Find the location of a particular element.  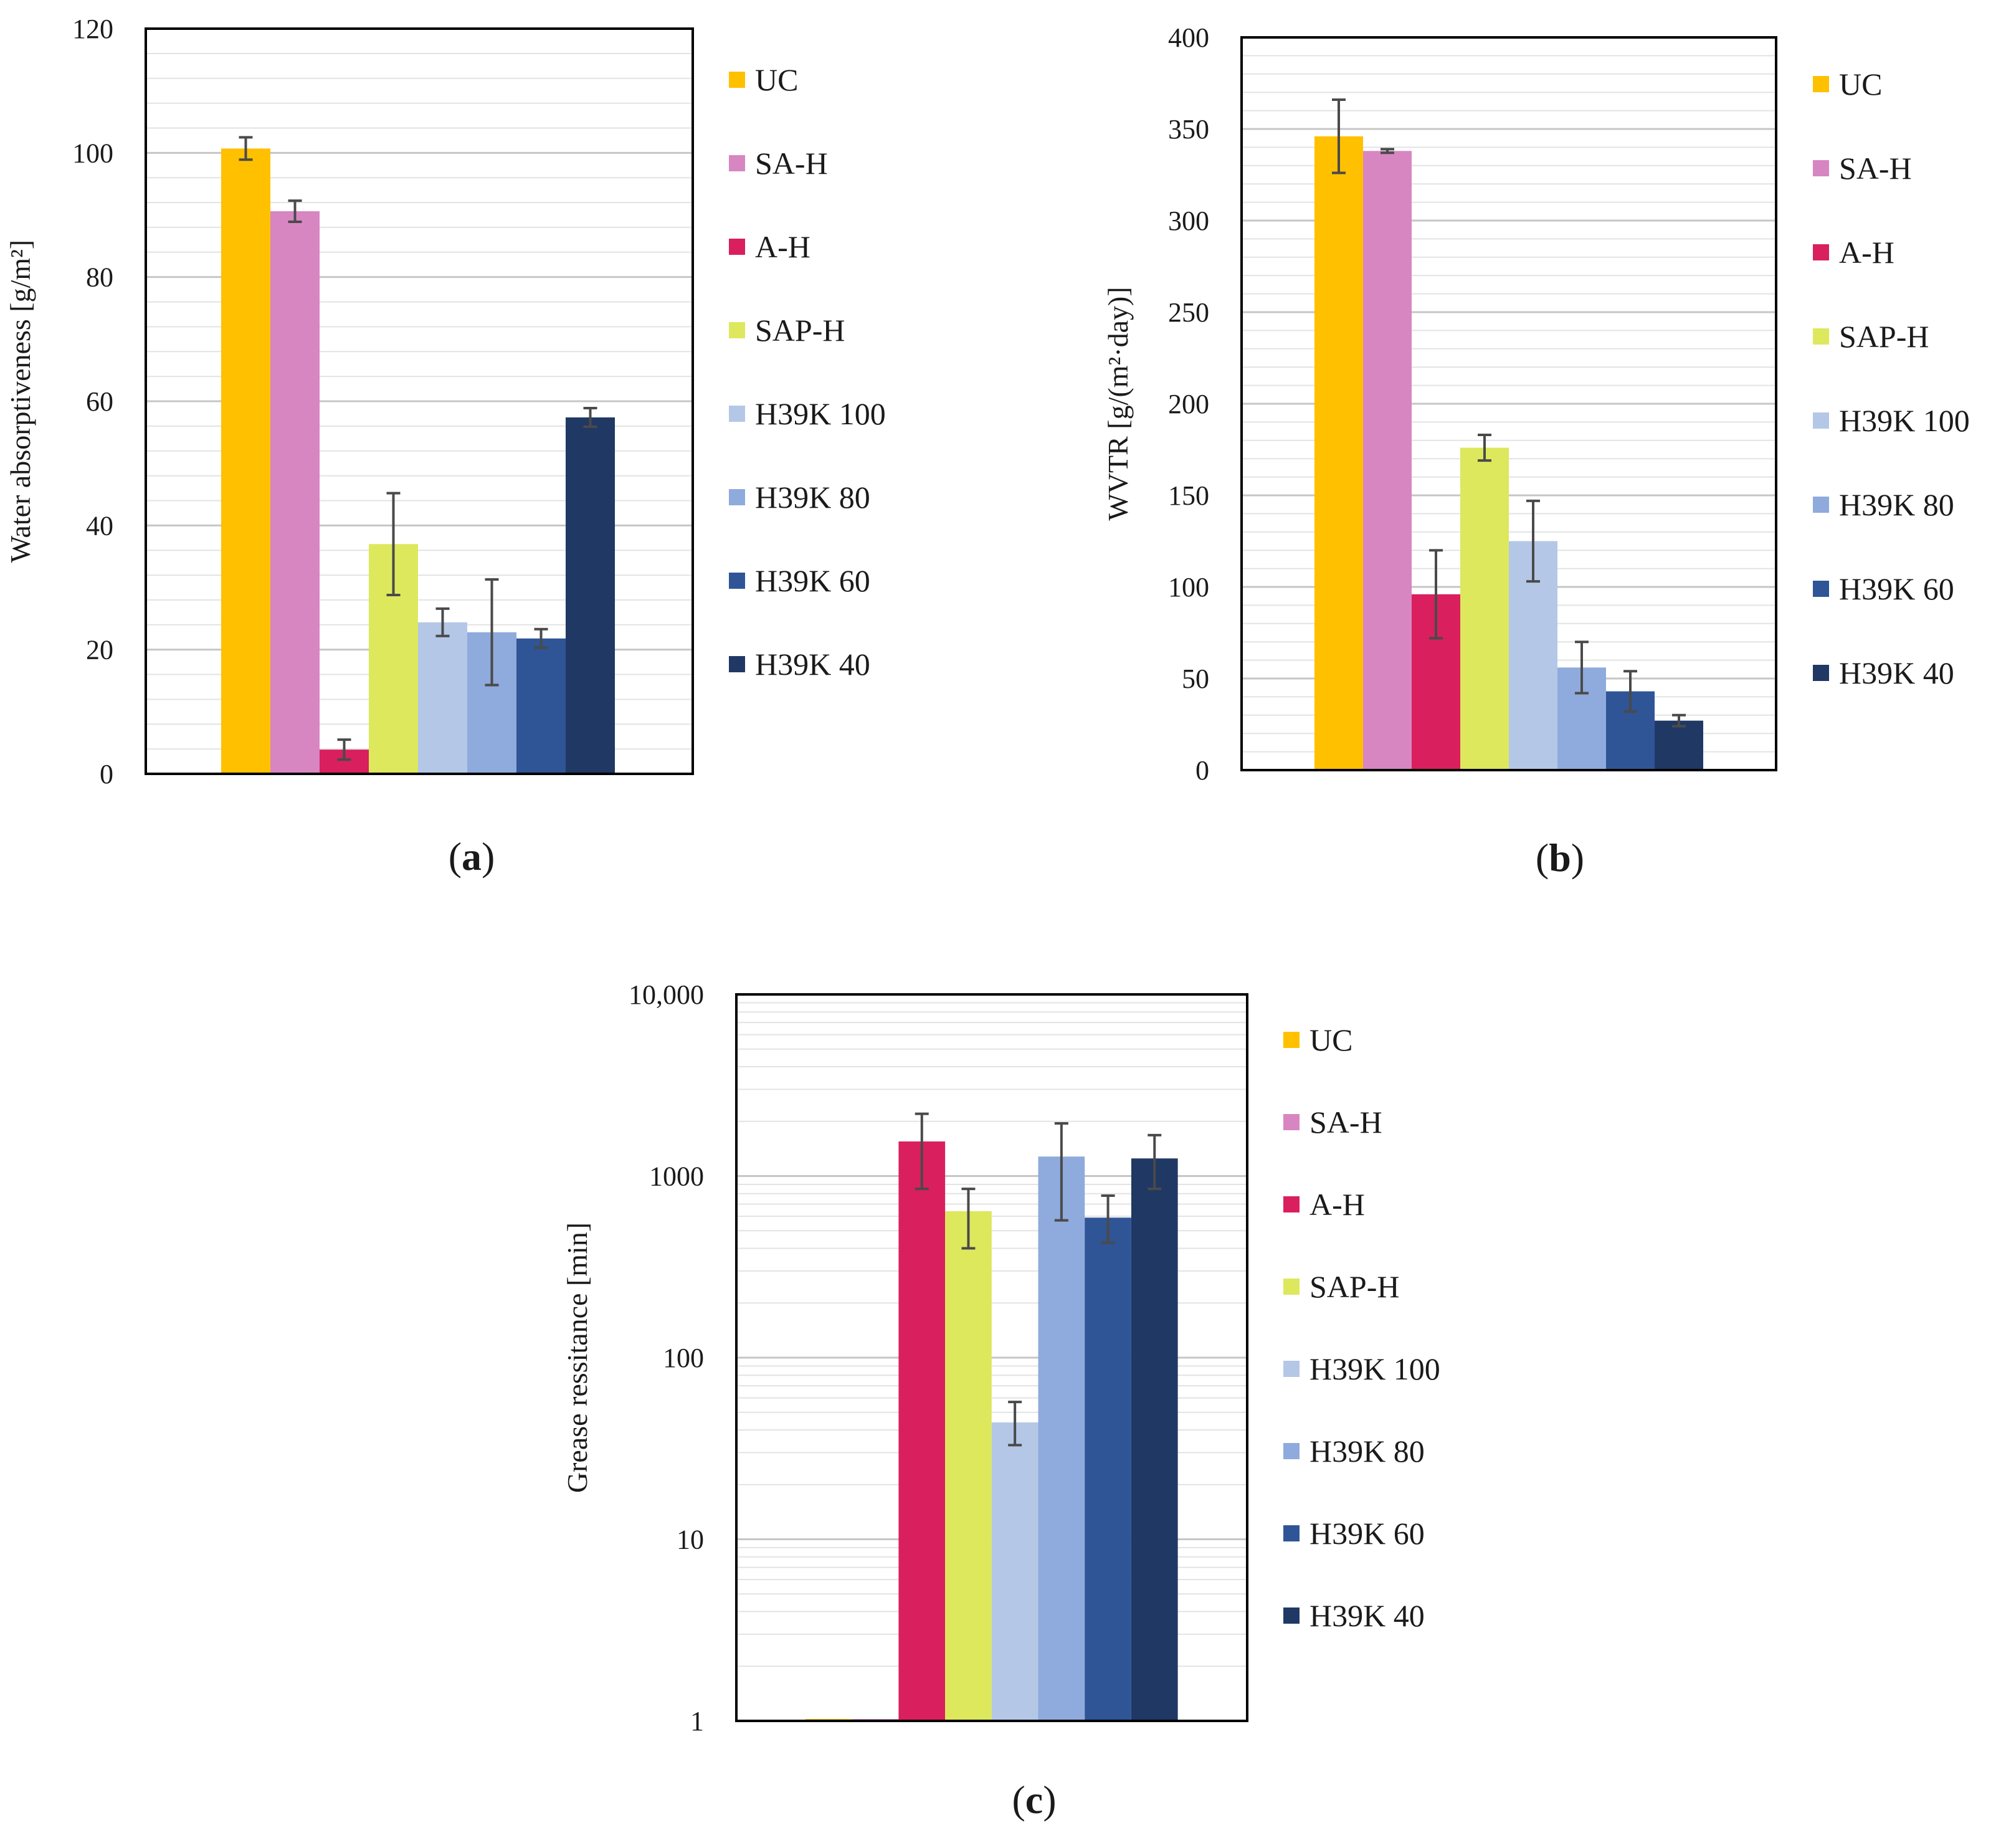

y-tick-label: 40 is located at coordinates (100, 525).